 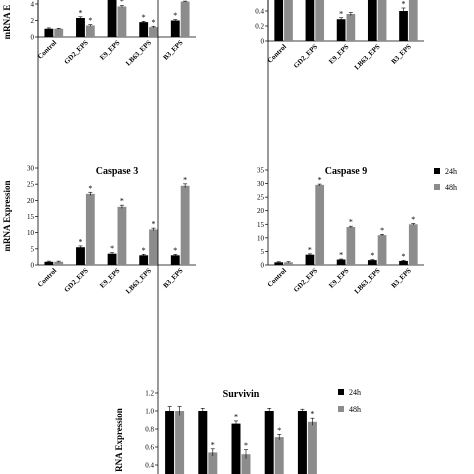 What do you see at coordinates (109, 50) in the screenshot?
I see `panel-0-category-label: E9_EPS` at bounding box center [109, 50].